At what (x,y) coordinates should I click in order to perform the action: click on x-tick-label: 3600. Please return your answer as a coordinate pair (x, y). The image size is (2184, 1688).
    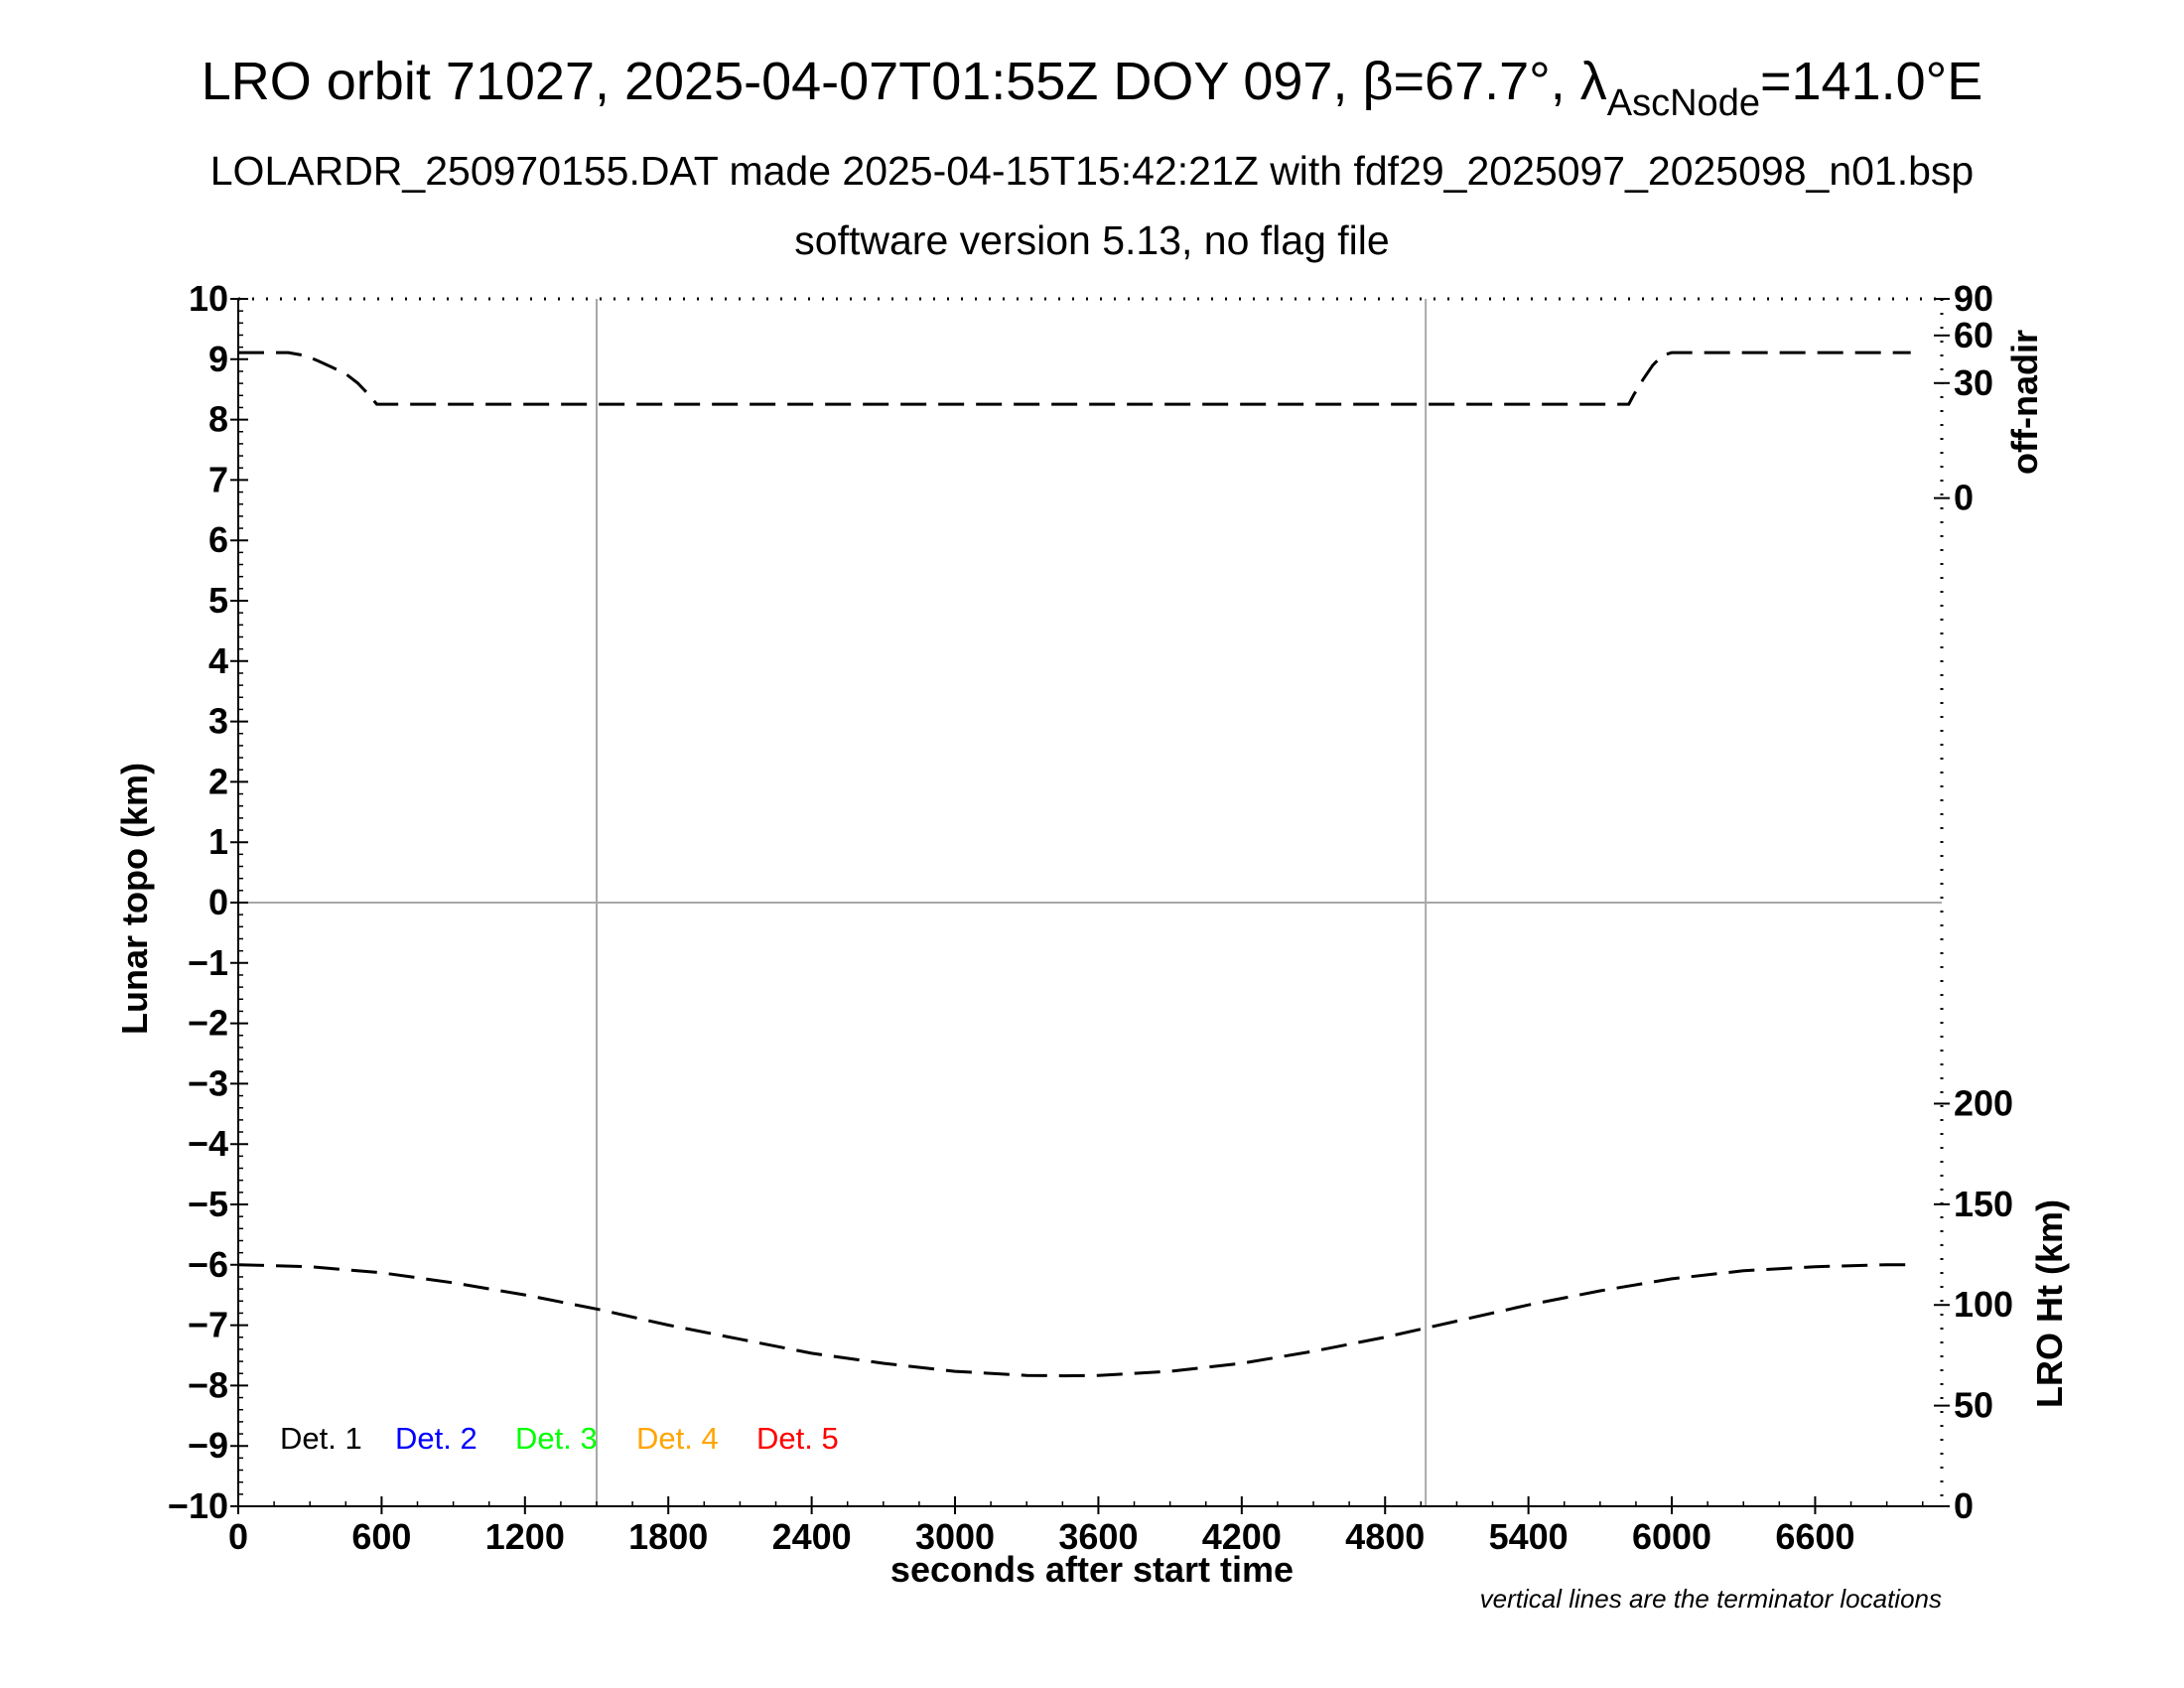
    Looking at the image, I should click on (1098, 1536).